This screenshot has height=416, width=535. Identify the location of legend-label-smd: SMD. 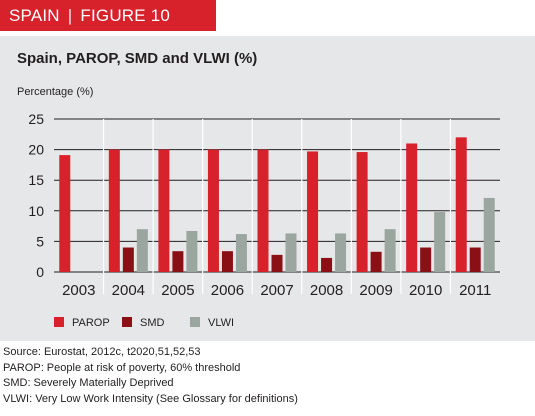
(152, 323).